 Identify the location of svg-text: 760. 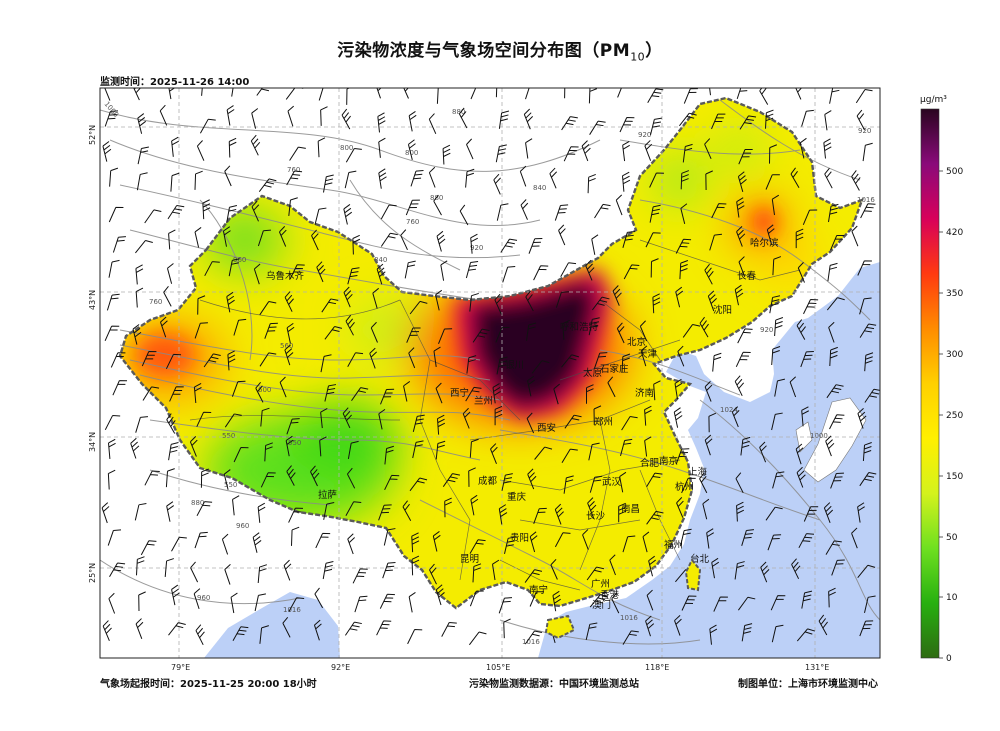
(293, 170).